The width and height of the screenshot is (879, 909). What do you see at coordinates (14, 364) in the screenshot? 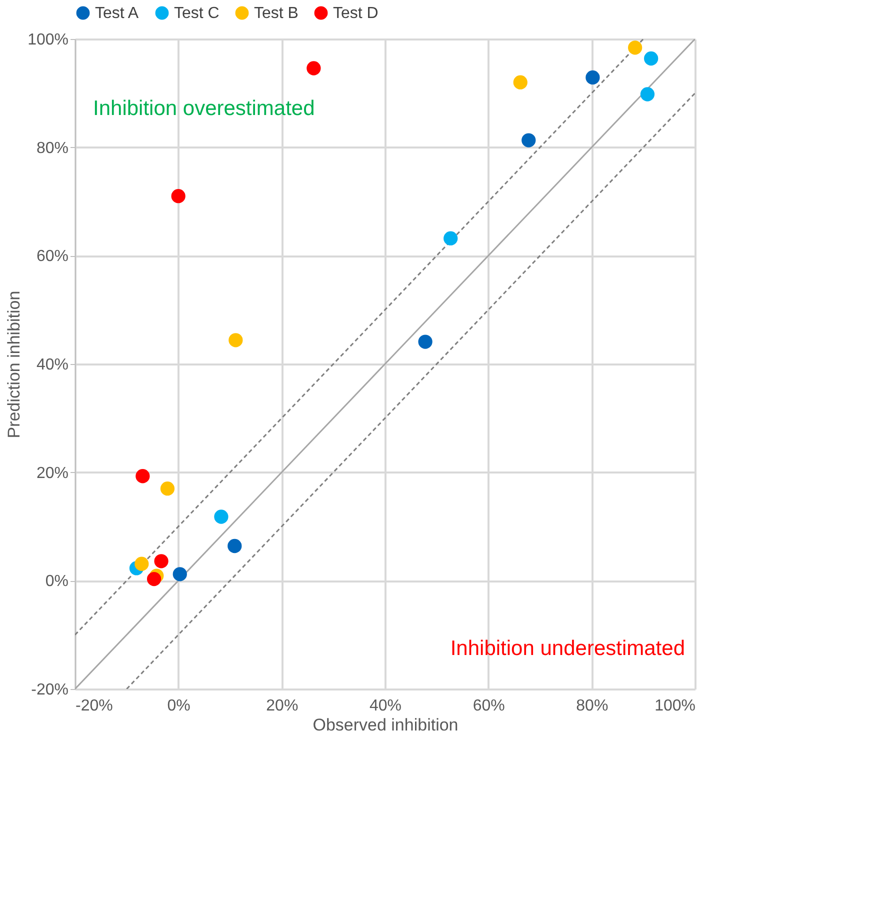
I see `y-axis-title: Prediction inhibition` at bounding box center [14, 364].